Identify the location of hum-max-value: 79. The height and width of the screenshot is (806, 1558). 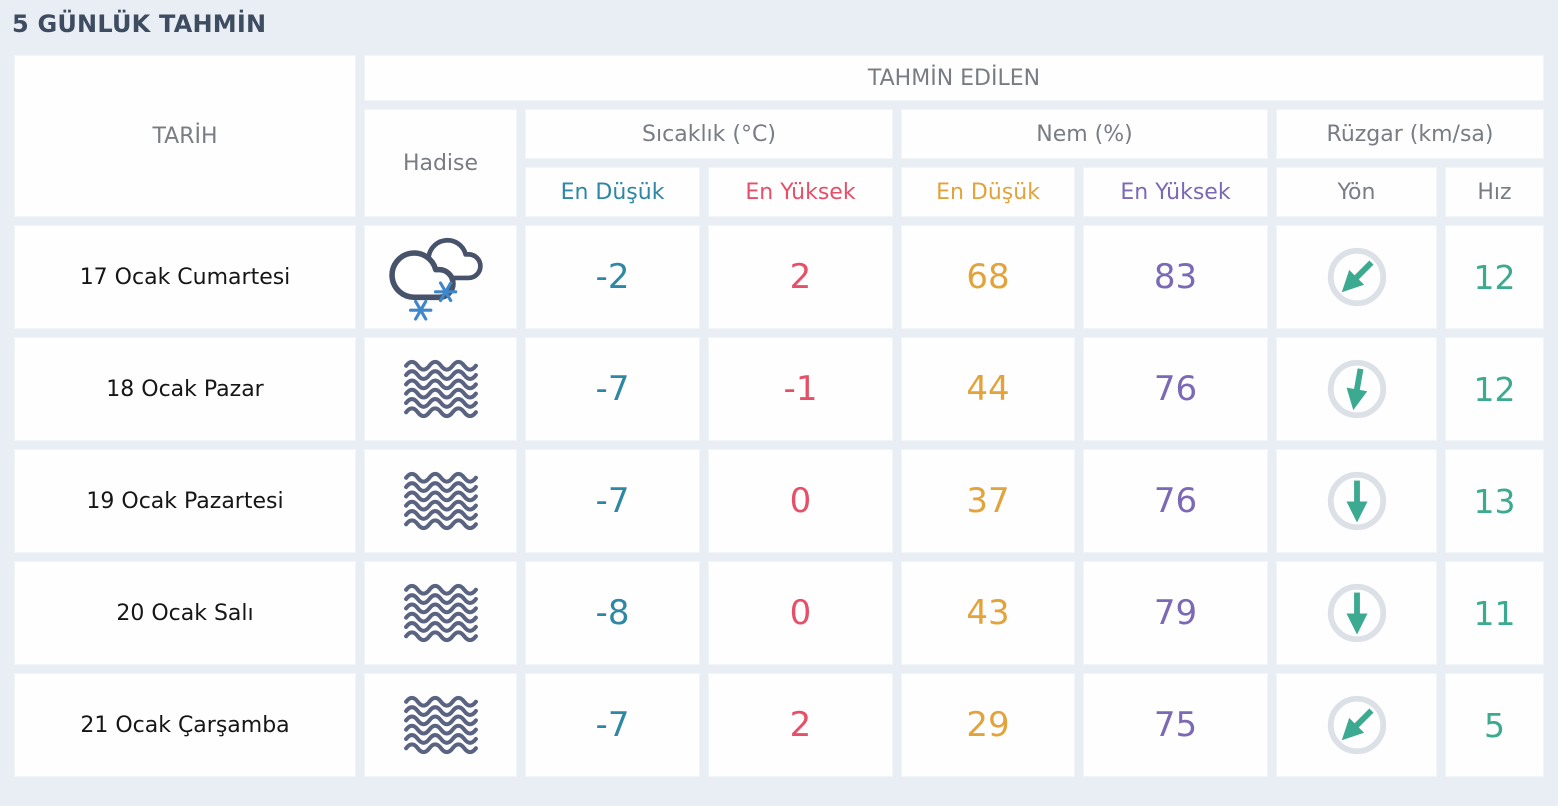
(1175, 613).